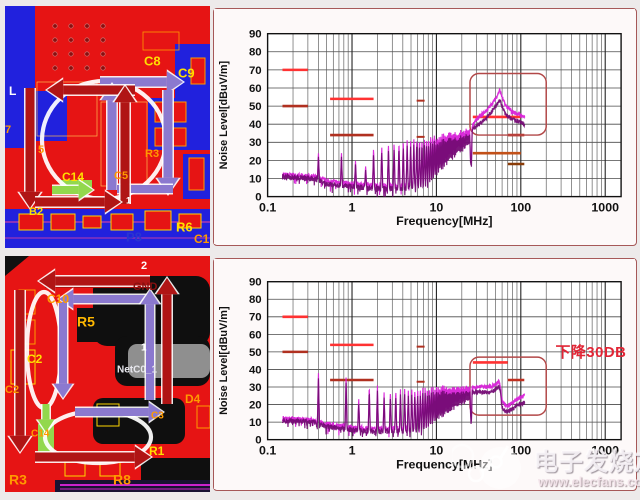 The width and height of the screenshot is (640, 500). What do you see at coordinates (122, 479) in the screenshot?
I see `component-ref-label: R8` at bounding box center [122, 479].